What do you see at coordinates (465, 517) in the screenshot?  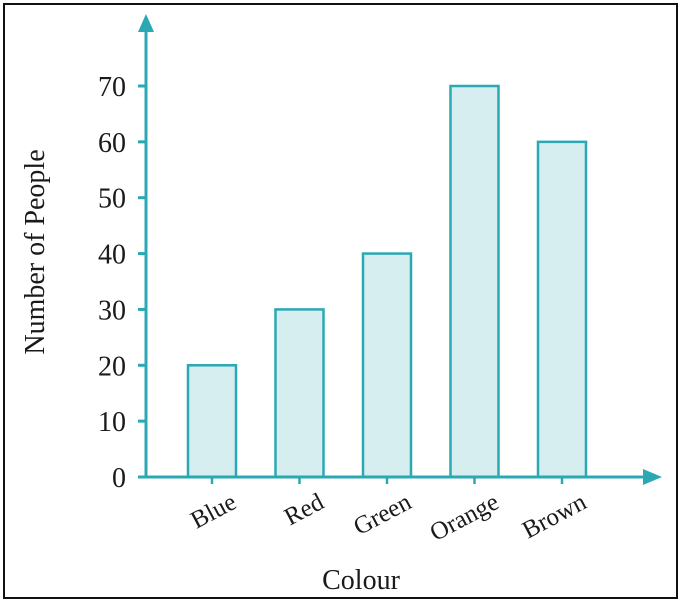 I see `x-category-label: Orange` at bounding box center [465, 517].